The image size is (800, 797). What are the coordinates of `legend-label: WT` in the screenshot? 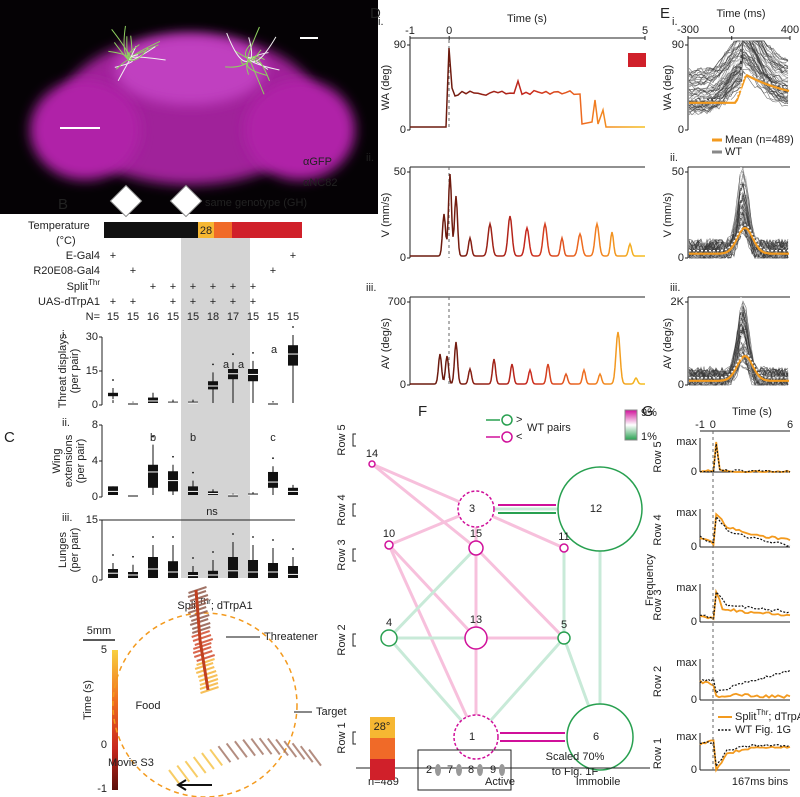 It's located at (733, 152).